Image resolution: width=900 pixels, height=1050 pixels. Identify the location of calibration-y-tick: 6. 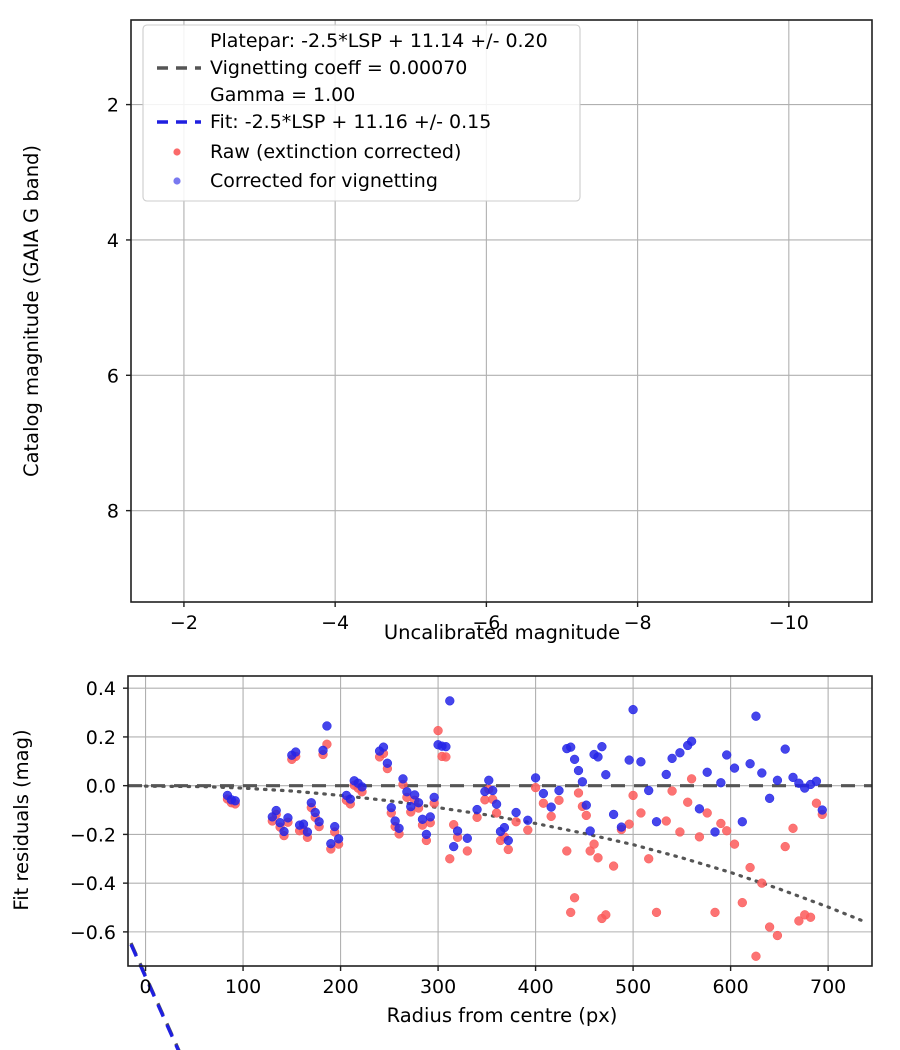
(113, 376).